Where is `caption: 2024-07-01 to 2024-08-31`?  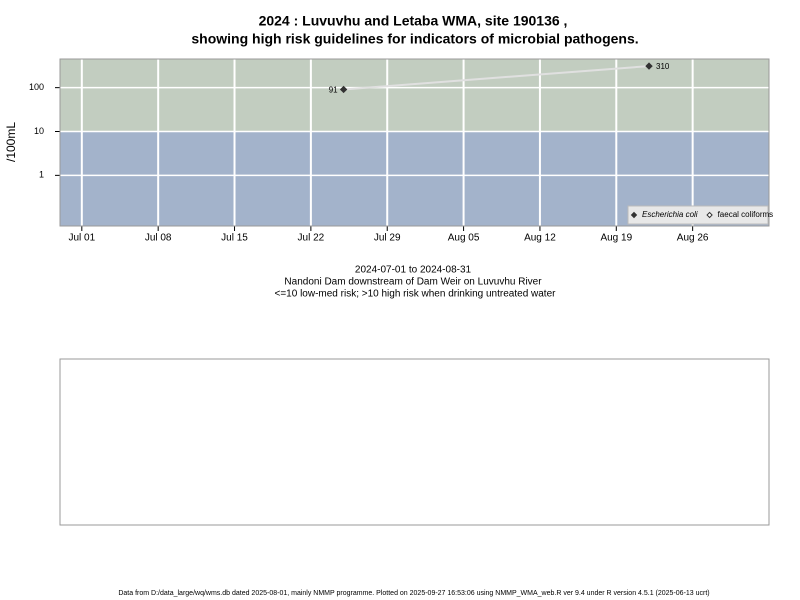 caption: 2024-07-01 to 2024-08-31 is located at coordinates (413, 270).